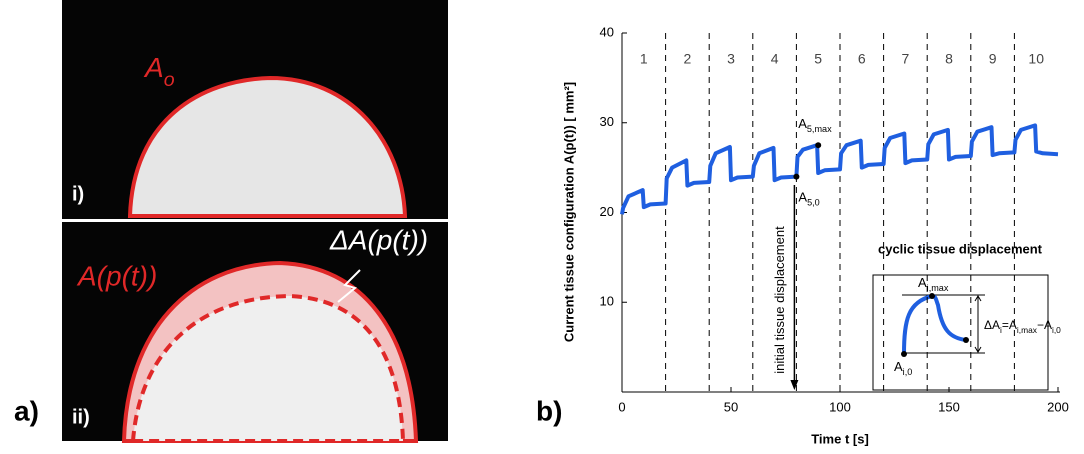 Image resolution: width=1084 pixels, height=454 pixels. I want to click on y-tick-label: 10, so click(607, 301).